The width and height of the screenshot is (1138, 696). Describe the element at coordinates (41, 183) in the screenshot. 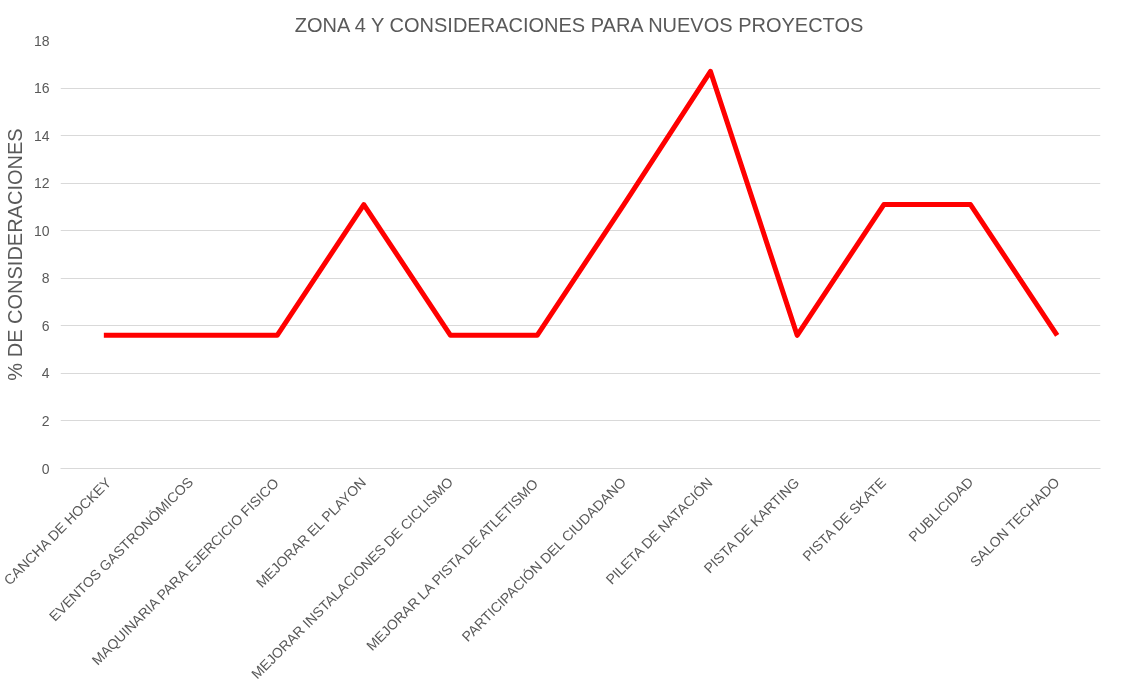

I see `y-tick-label: 12` at that location.